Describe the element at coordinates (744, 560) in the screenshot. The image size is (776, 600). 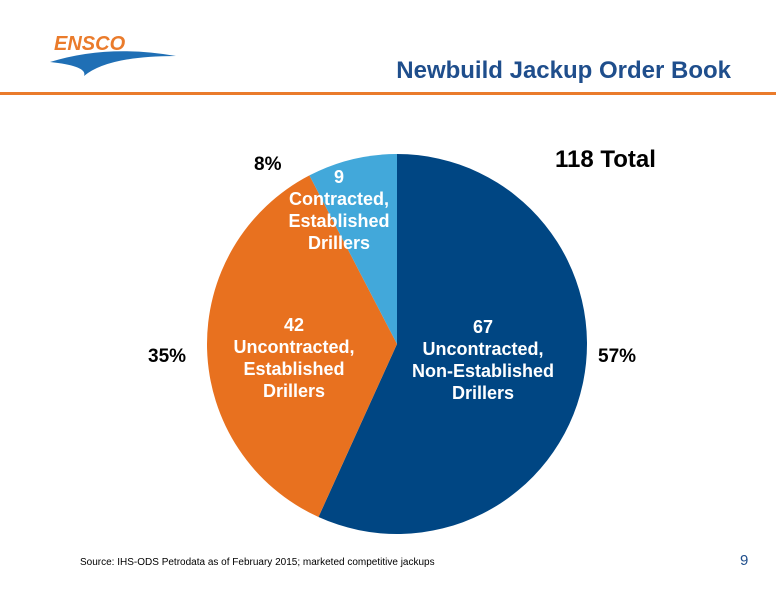
I see `page-number: 9` at that location.